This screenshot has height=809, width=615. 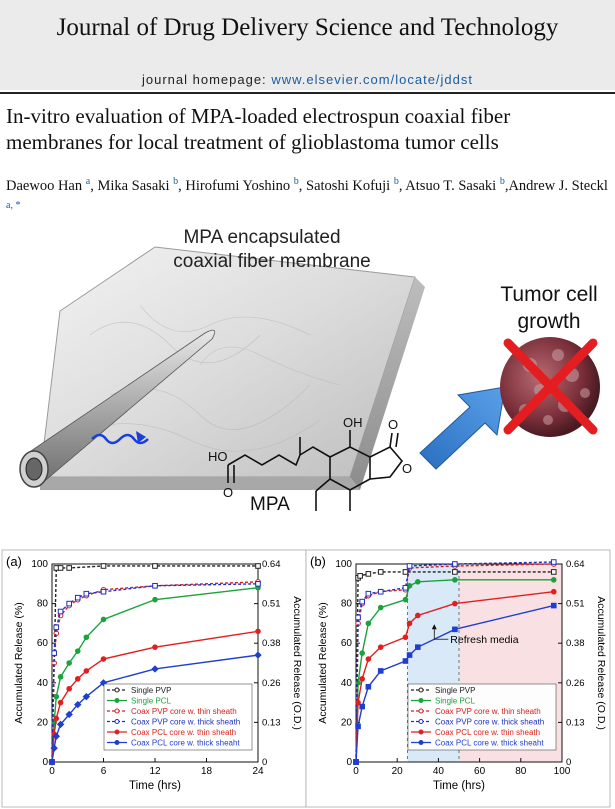 I want to click on author-name: Mika Sasaki, so click(x=133, y=185).